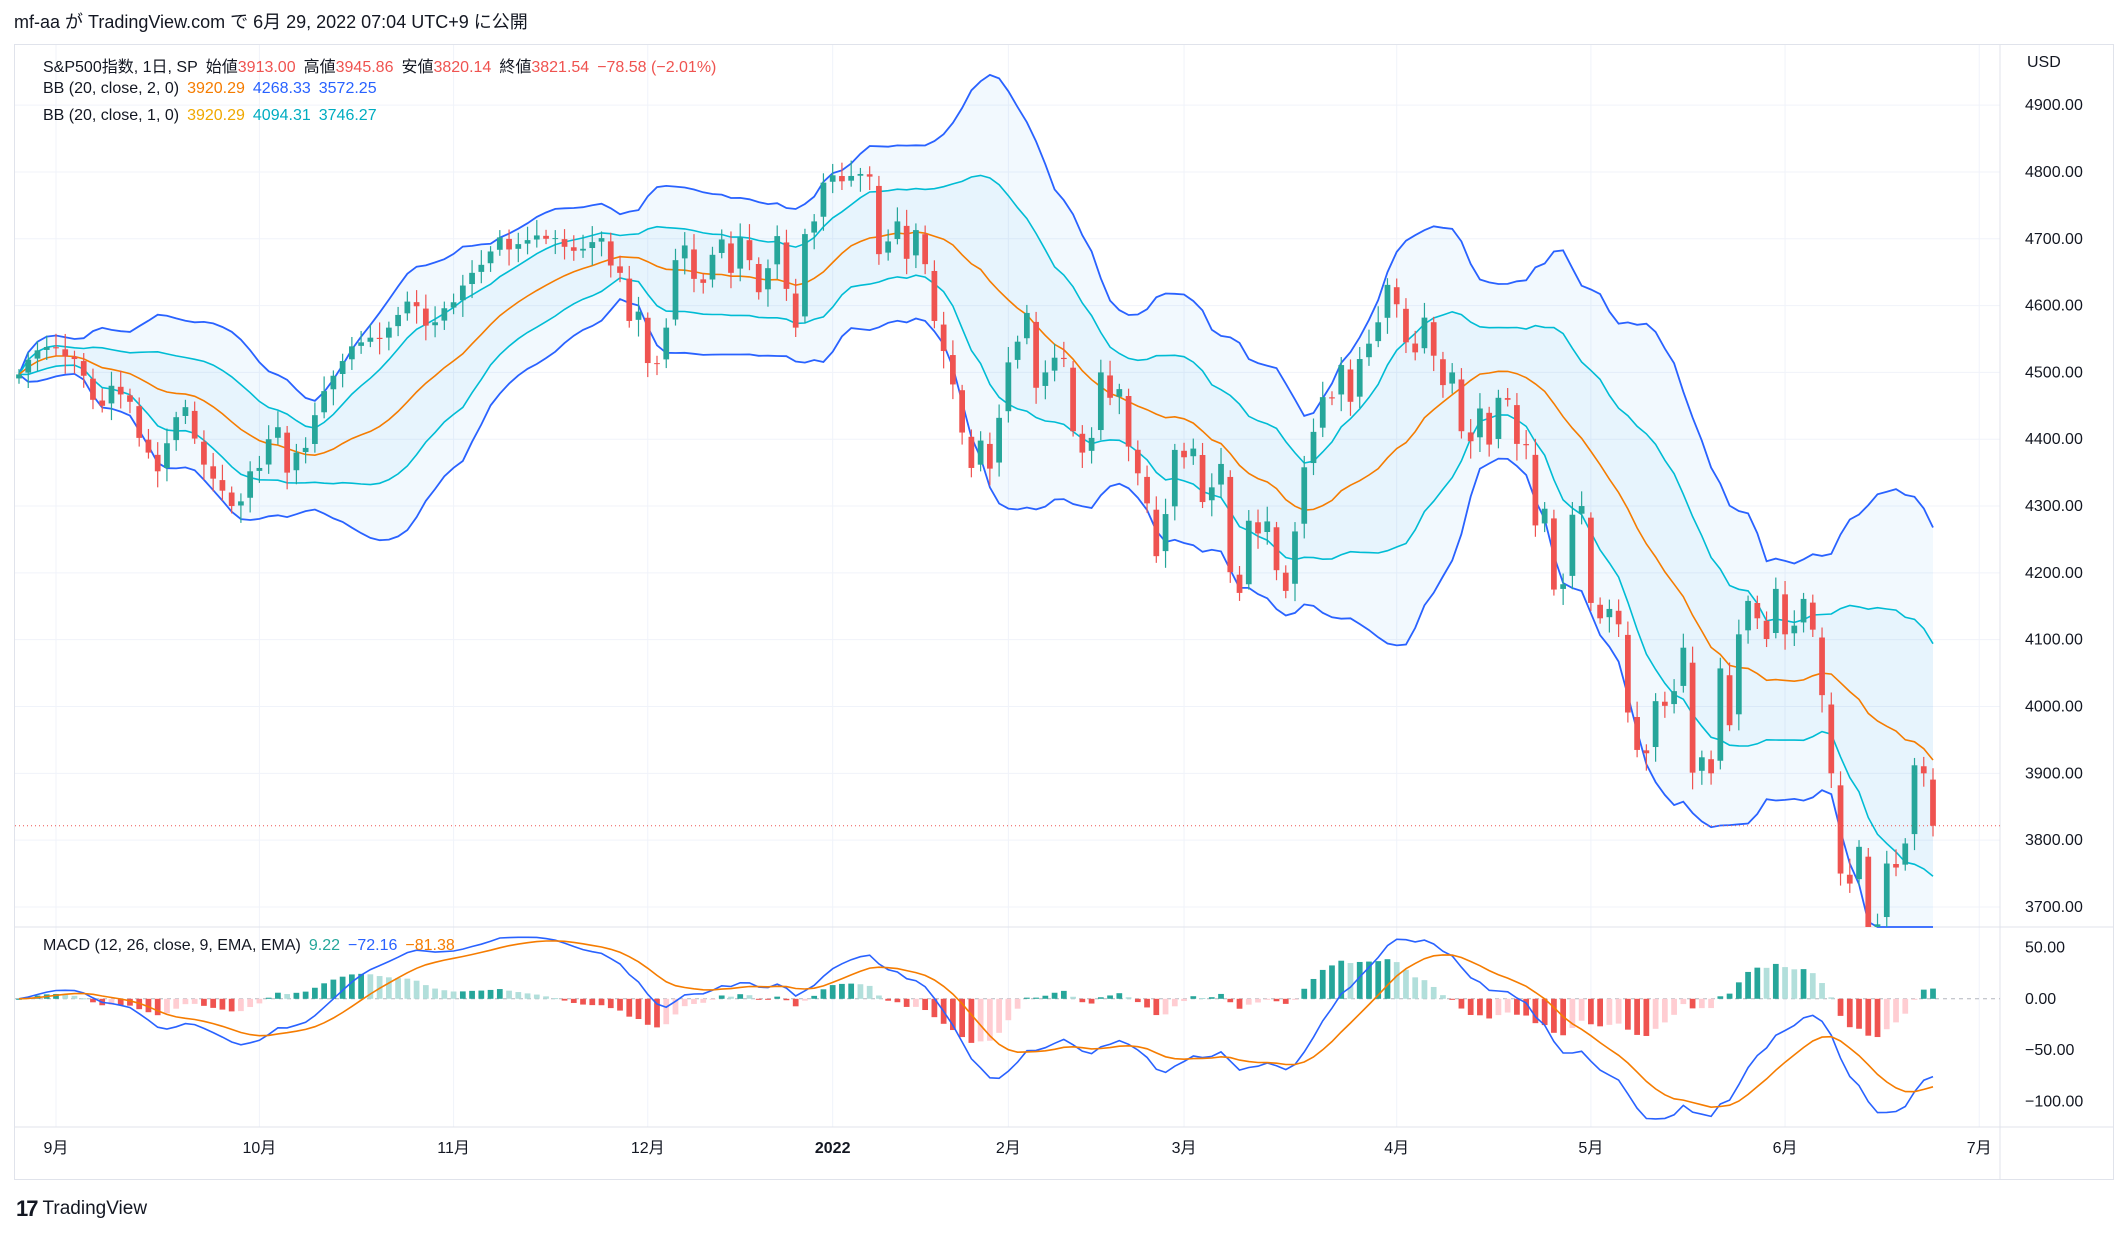 This screenshot has width=2127, height=1234. Describe the element at coordinates (81, 1209) in the screenshot. I see `footer-branding: 17 TradingView` at that location.